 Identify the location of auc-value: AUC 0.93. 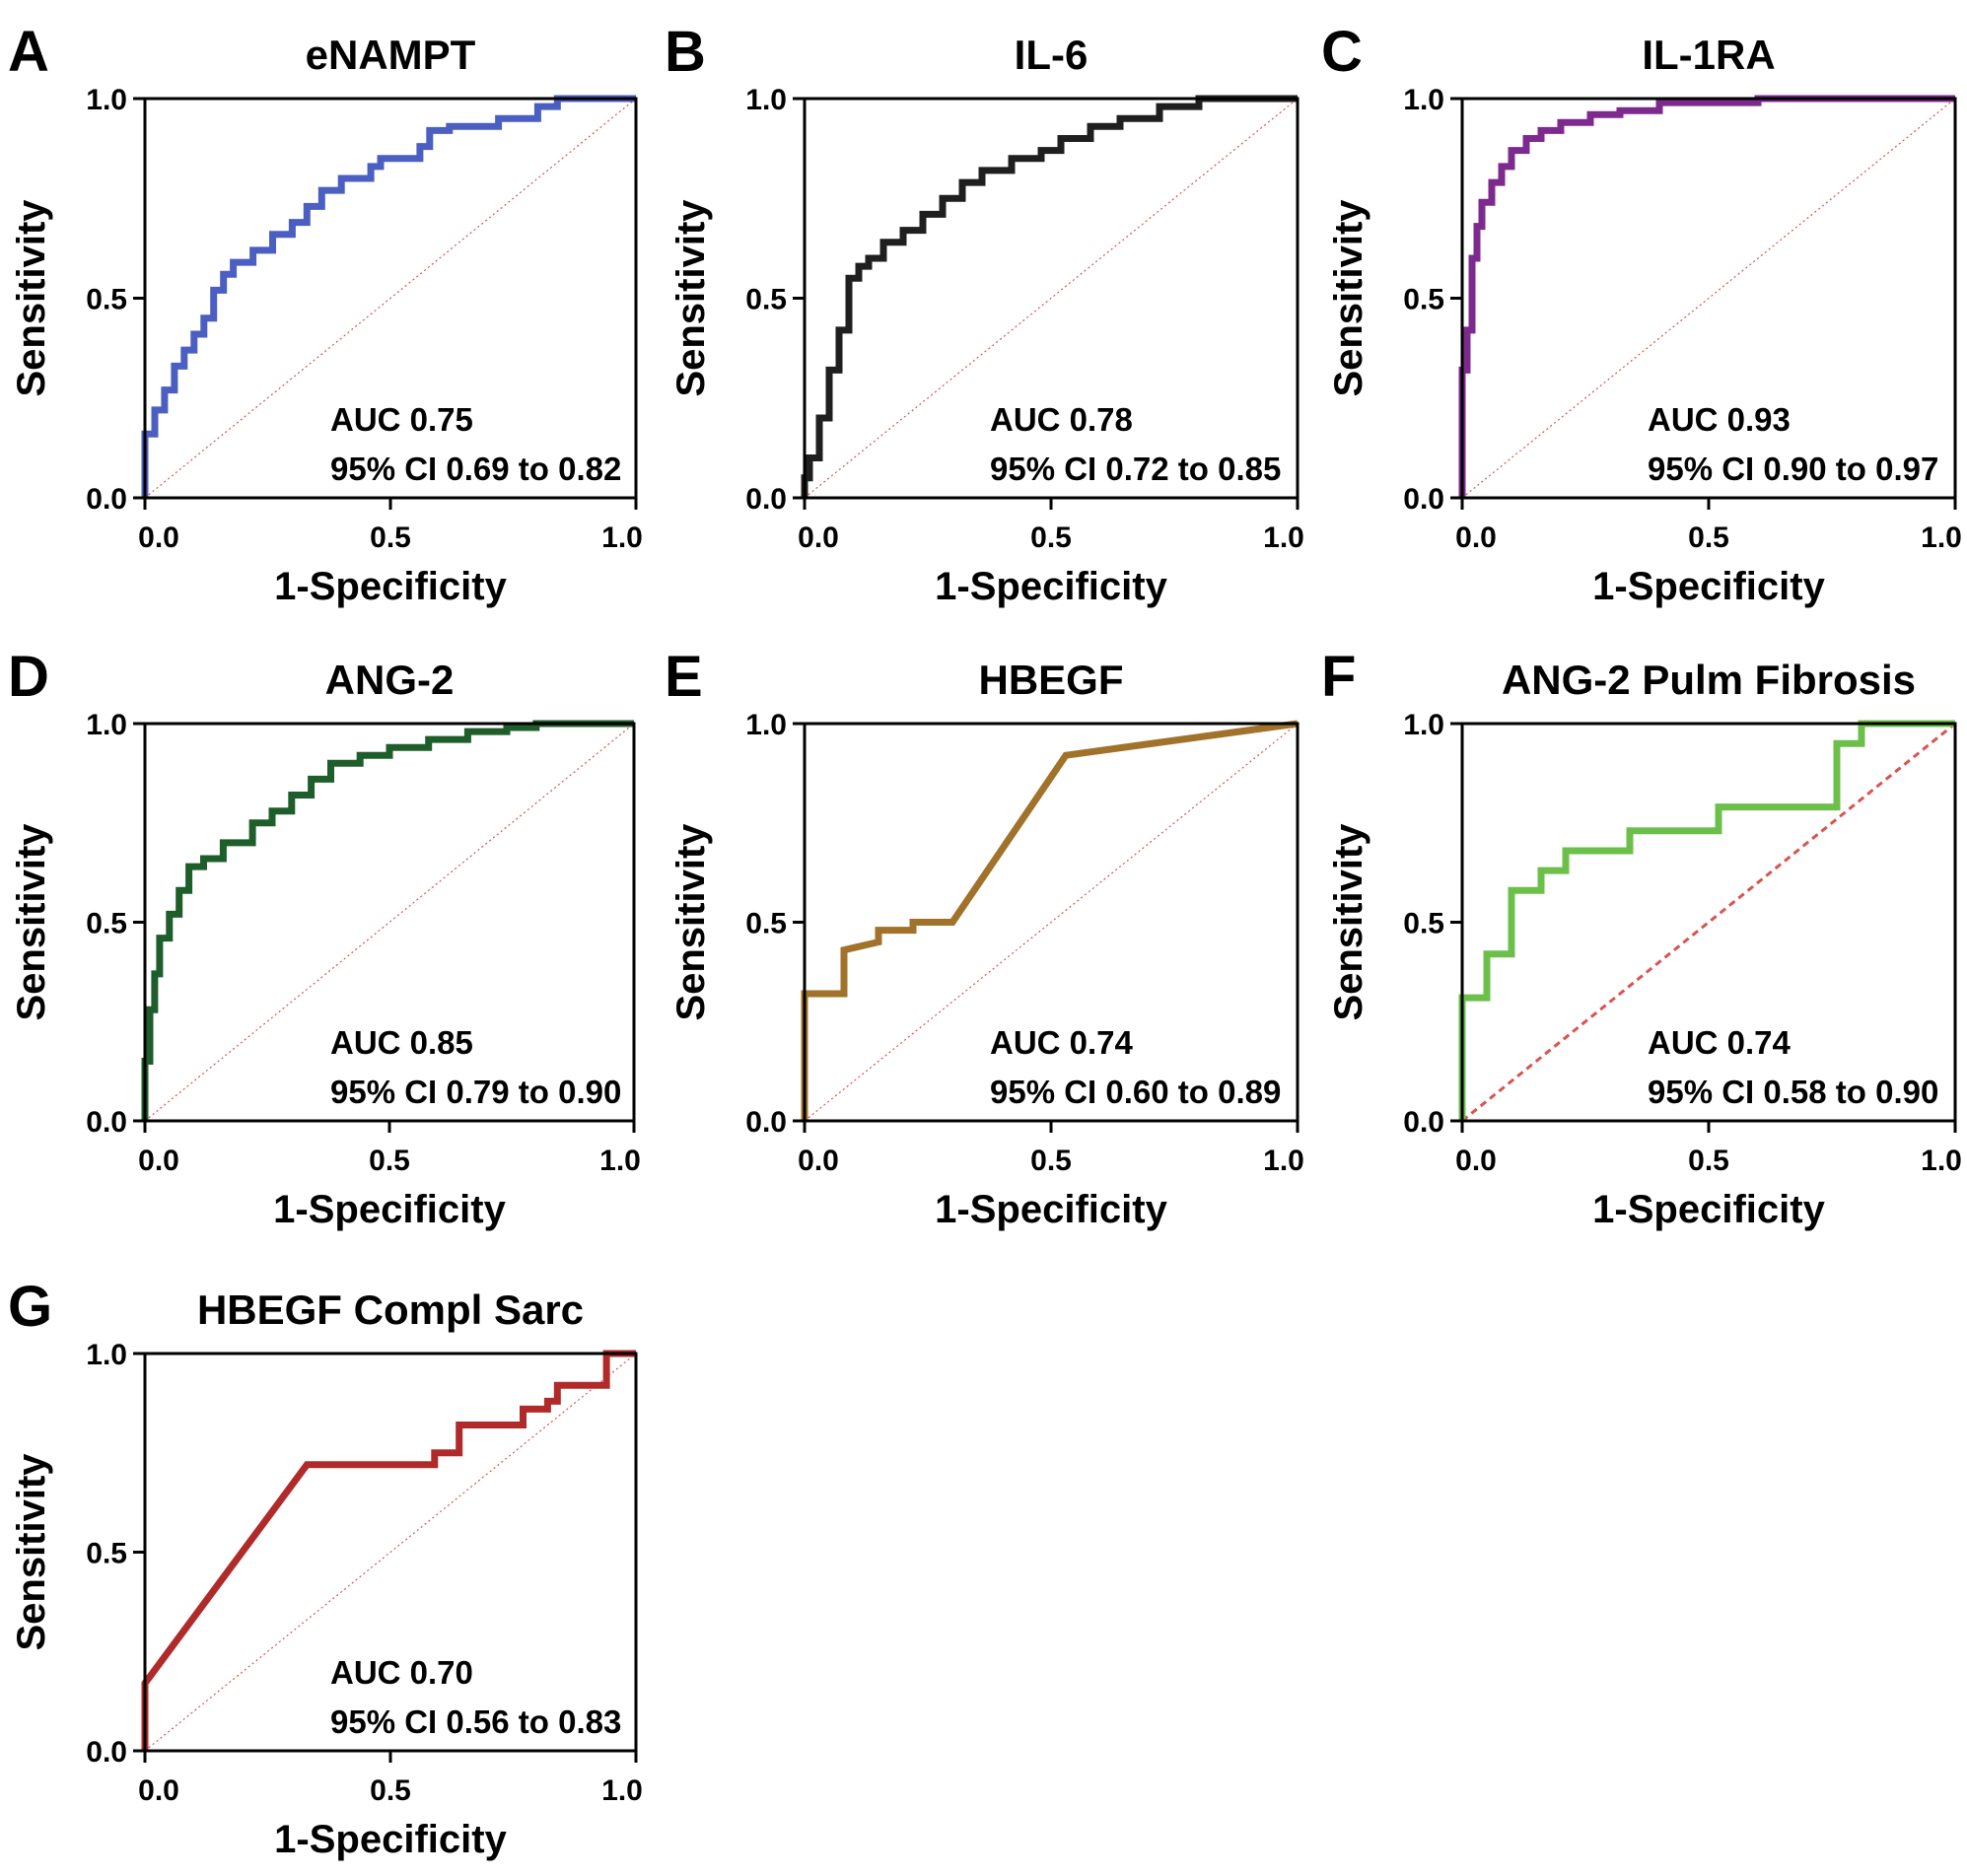
(1719, 419).